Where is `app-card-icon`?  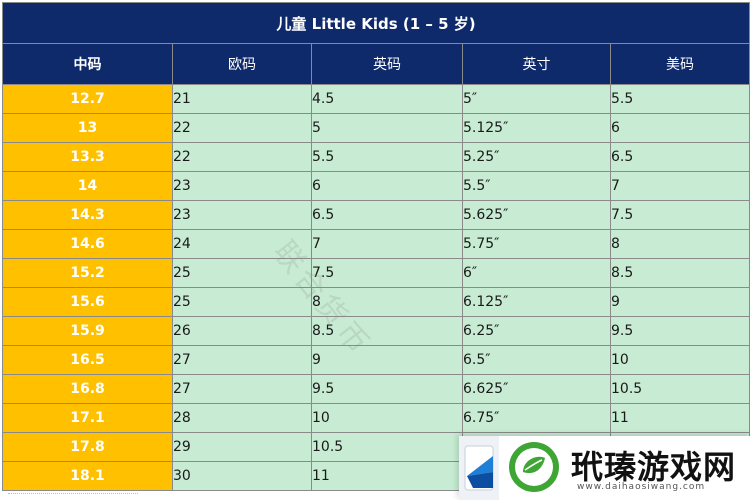
app-card-icon is located at coordinates (479, 468).